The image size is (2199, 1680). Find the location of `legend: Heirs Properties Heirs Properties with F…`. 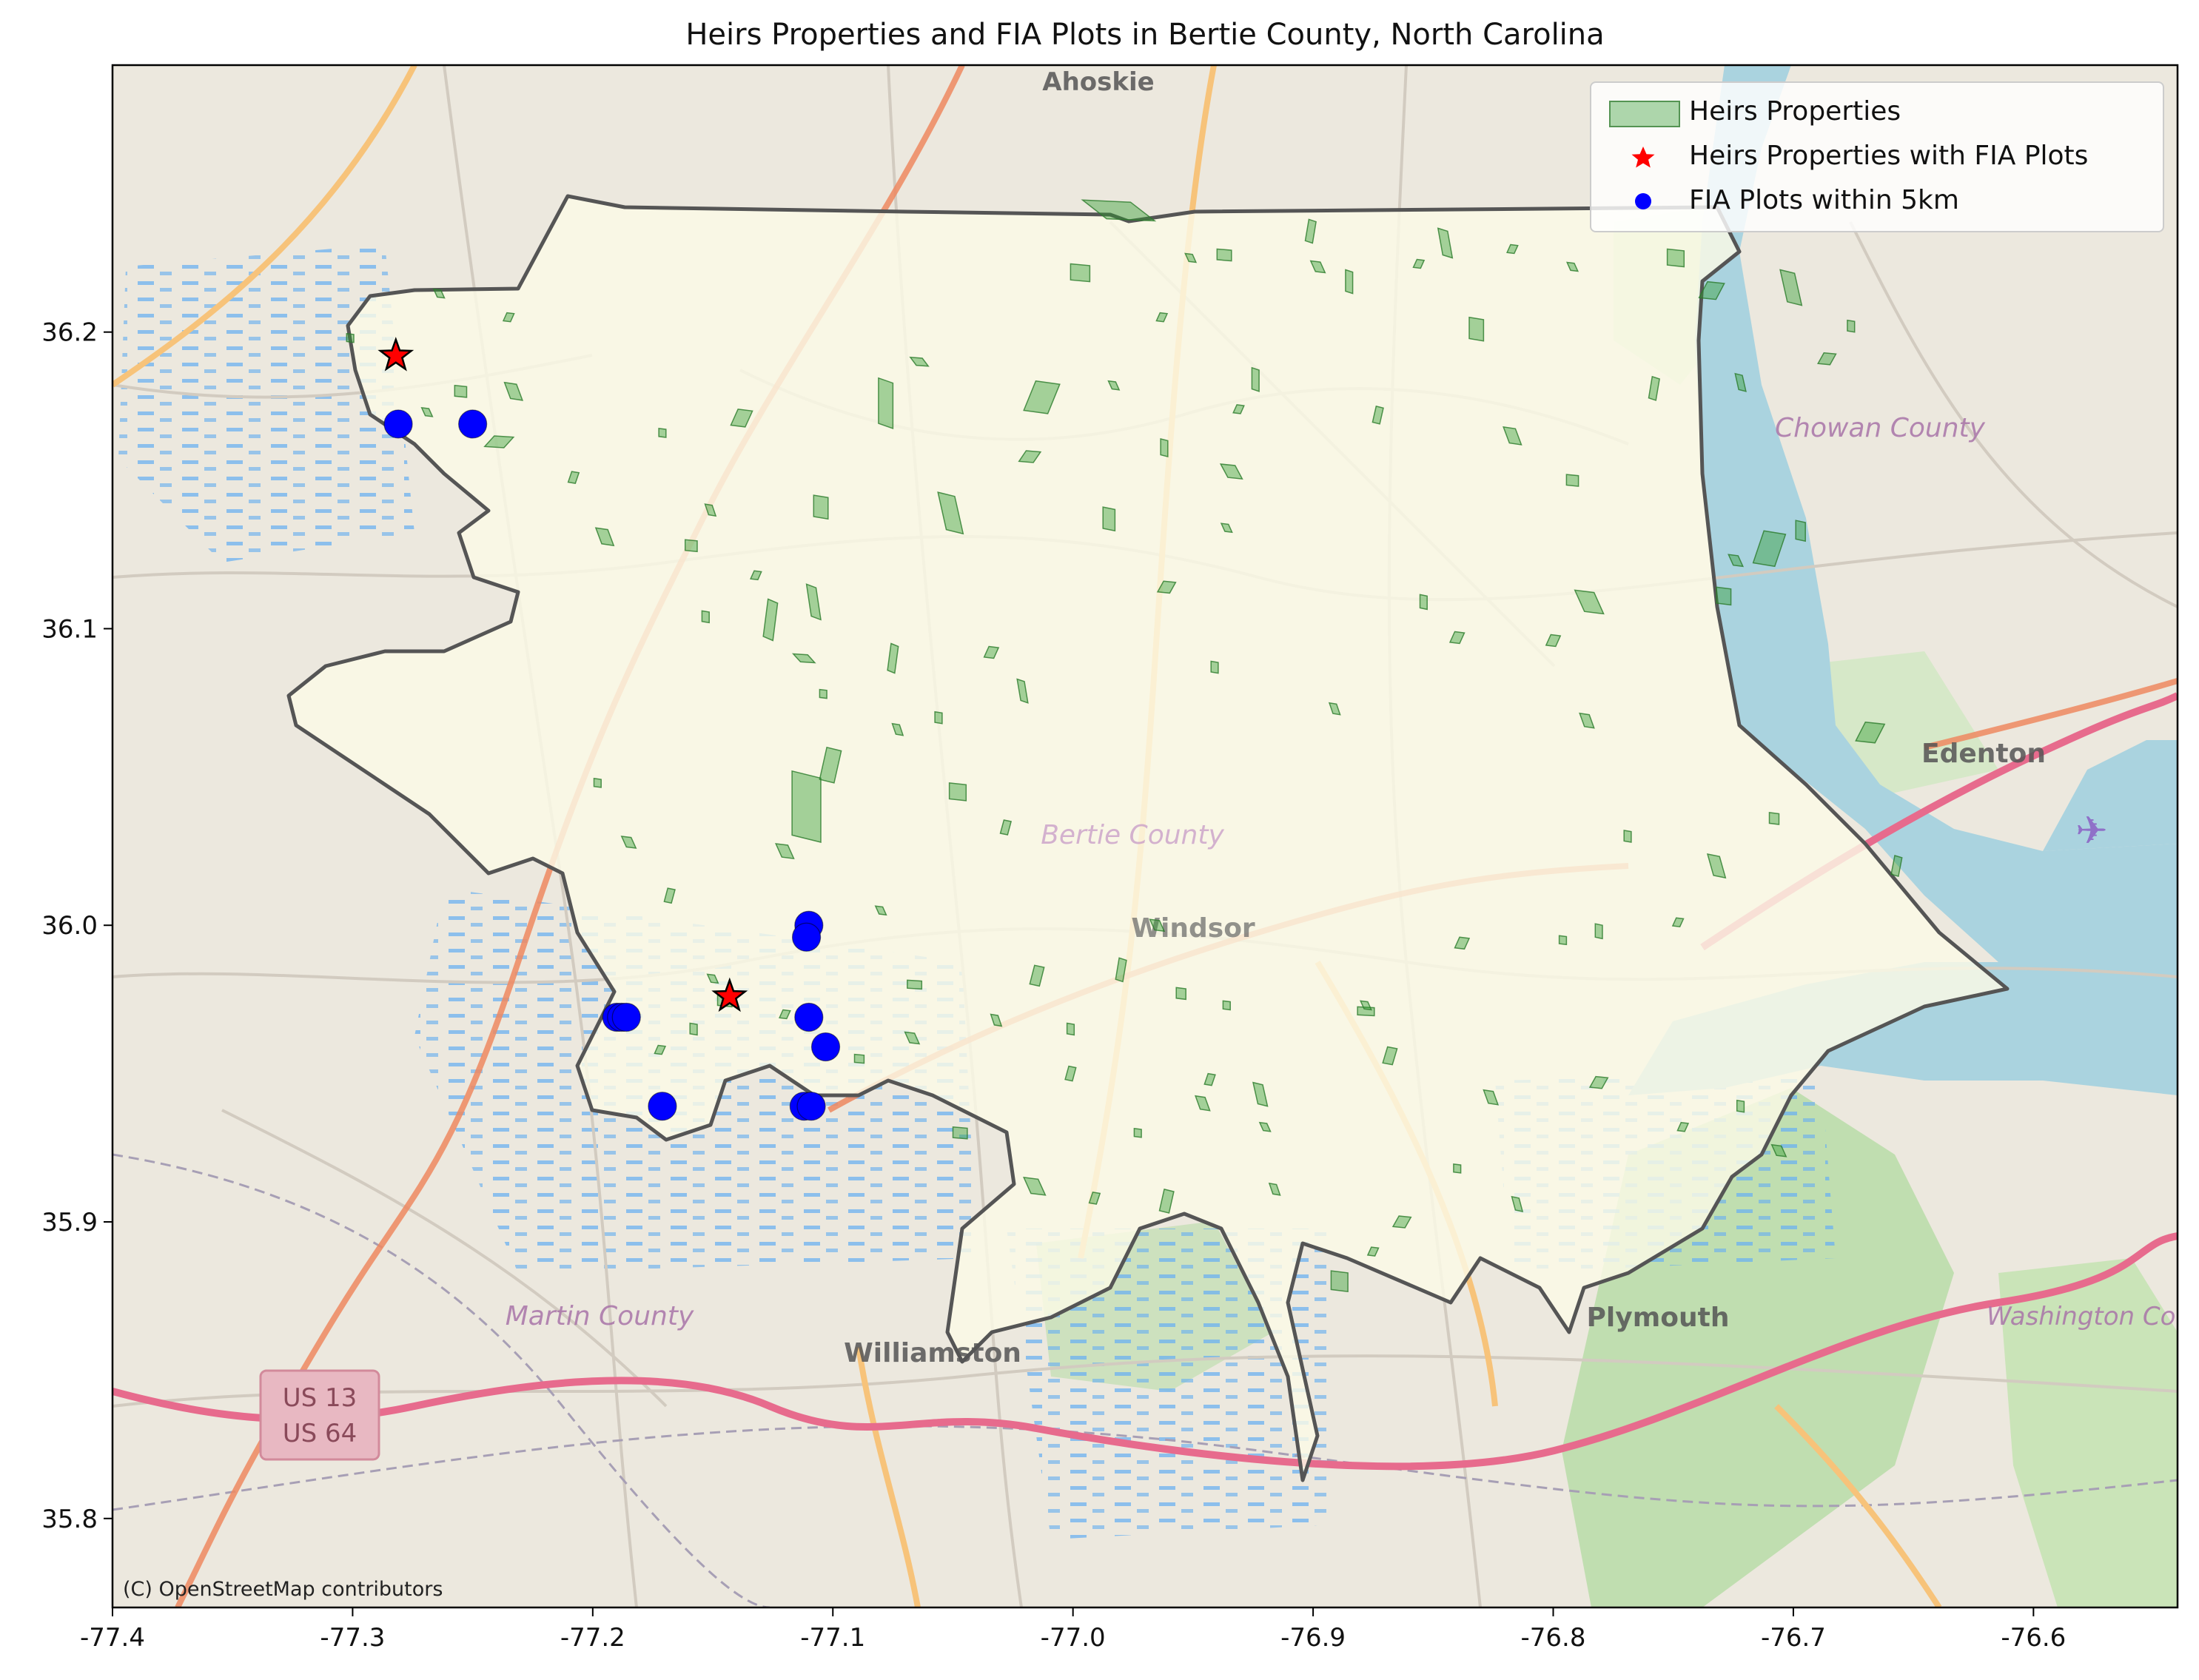

legend: Heirs Properties Heirs Properties with F… is located at coordinates (1877, 156).